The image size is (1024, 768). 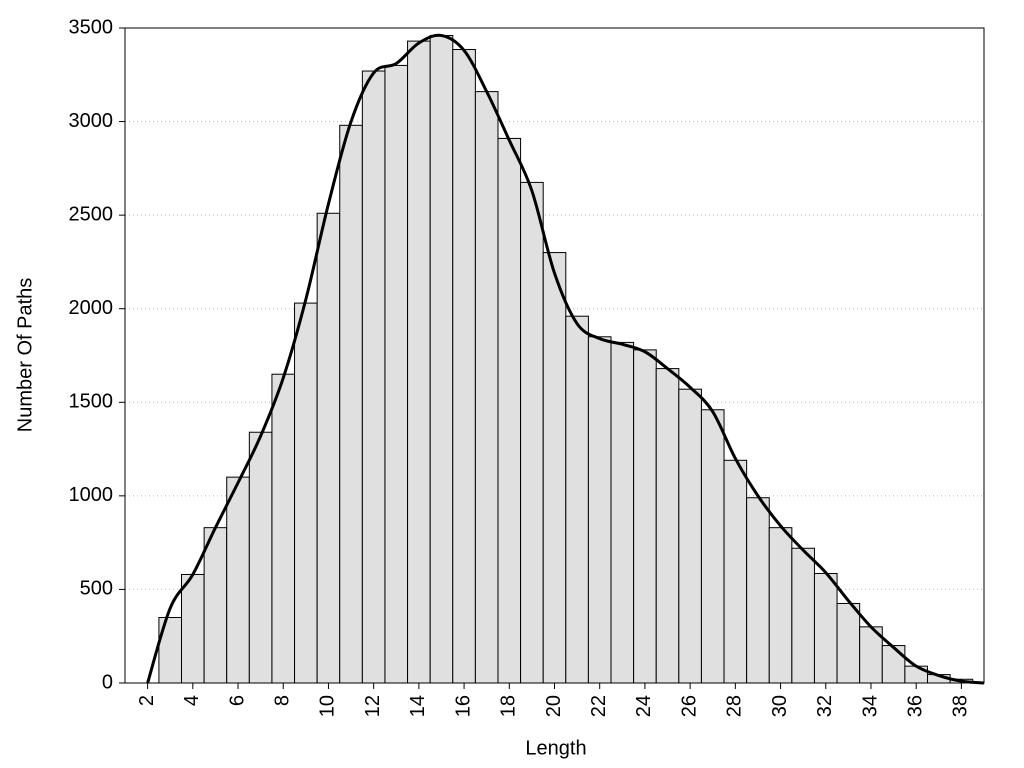 I want to click on y-tick-label: 2500, so click(x=91, y=214).